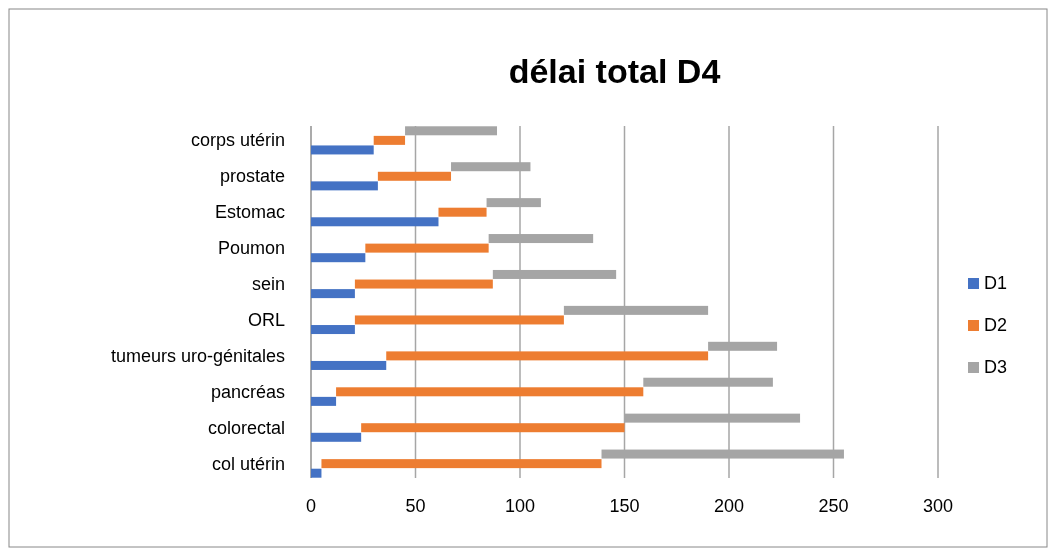 The width and height of the screenshot is (1059, 557). Describe the element at coordinates (246, 427) in the screenshot. I see `y-tick-label: colorectal` at that location.